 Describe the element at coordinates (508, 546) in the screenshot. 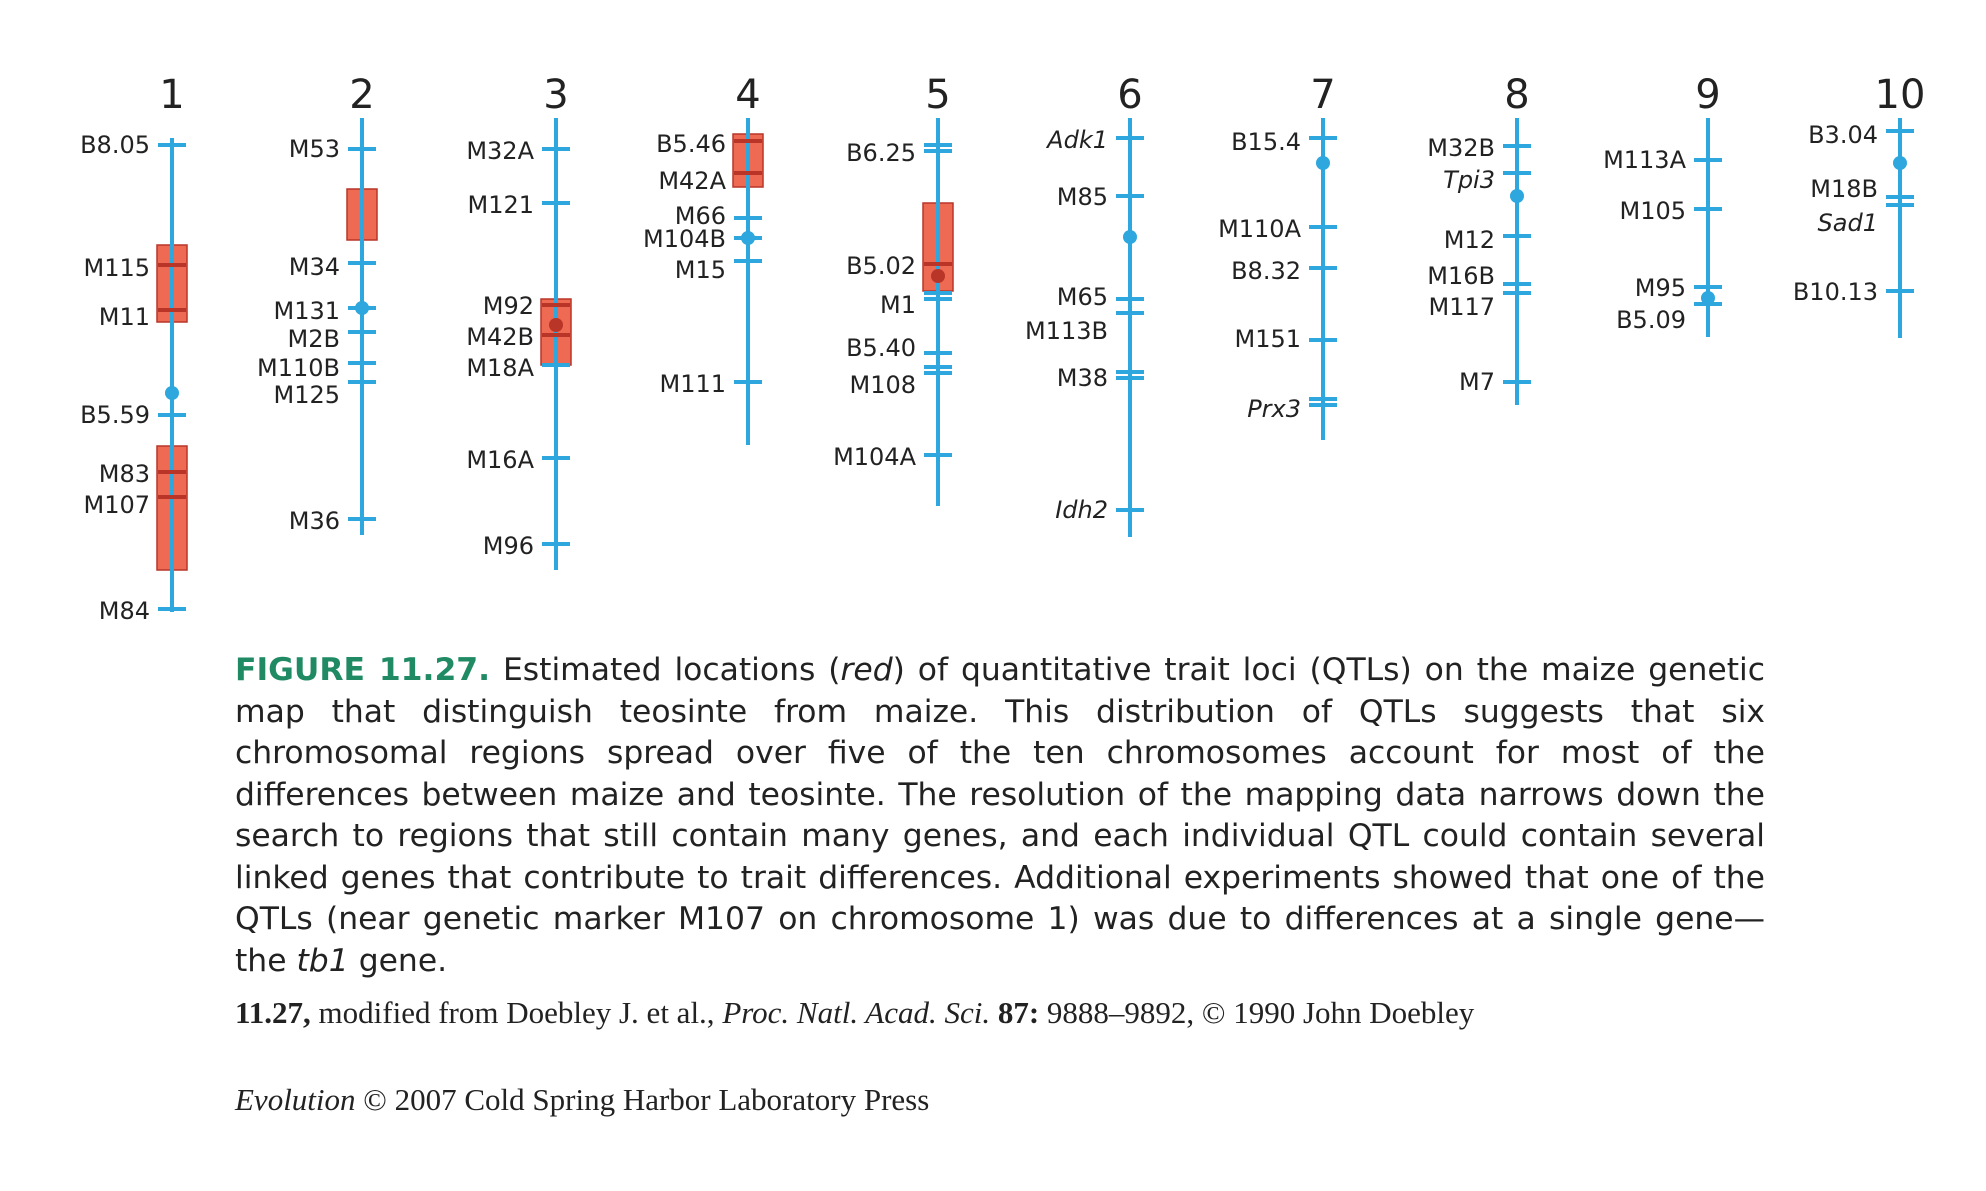

I see `marker-label-m96: M96` at that location.